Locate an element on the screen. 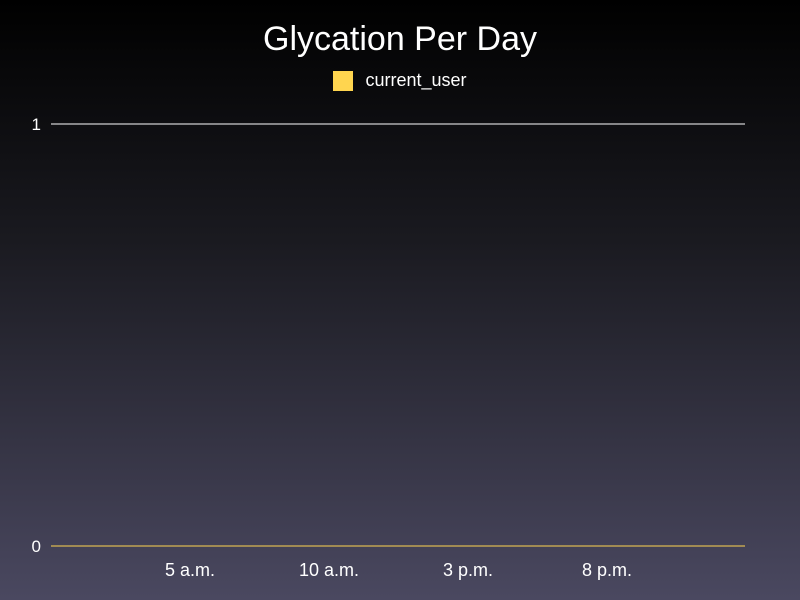 The height and width of the screenshot is (600, 800). chart-title: Glycation Per Day is located at coordinates (400, 39).